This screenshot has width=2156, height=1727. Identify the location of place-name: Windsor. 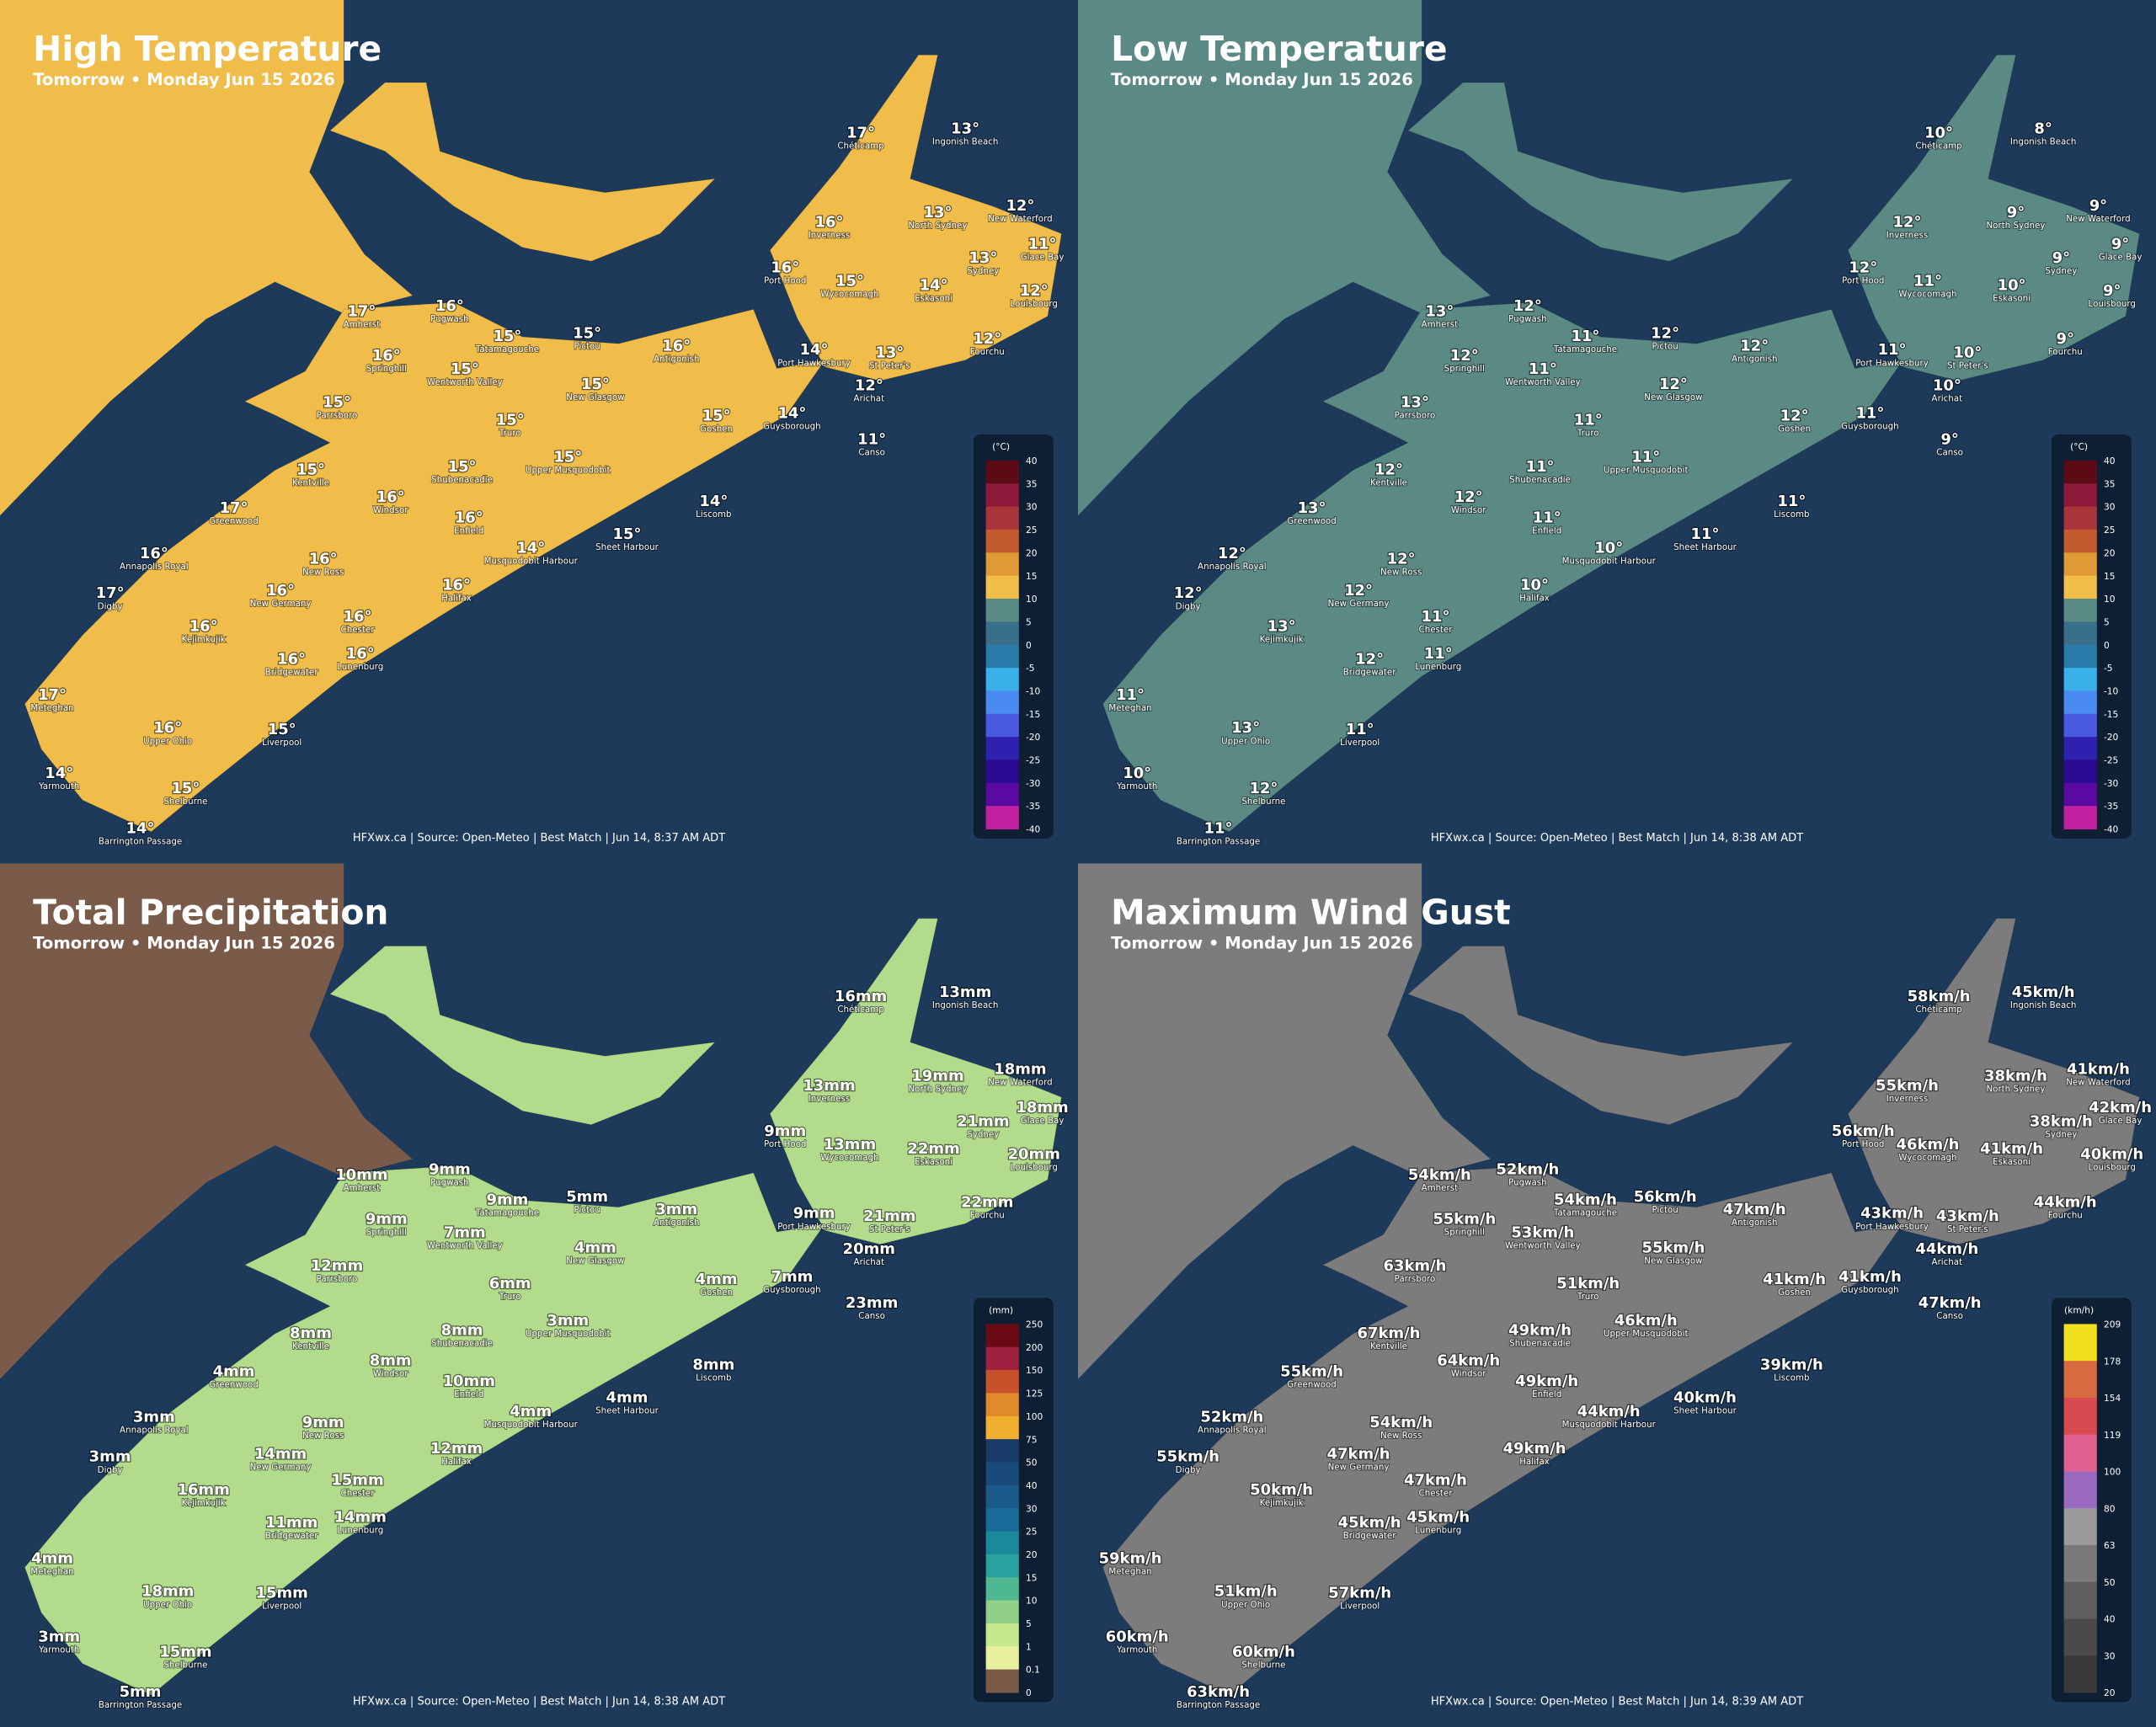
(1468, 510).